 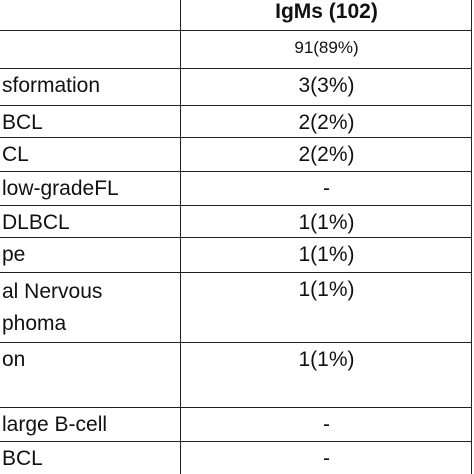 What do you see at coordinates (52, 291) in the screenshot?
I see `row-label: al Nervous` at bounding box center [52, 291].